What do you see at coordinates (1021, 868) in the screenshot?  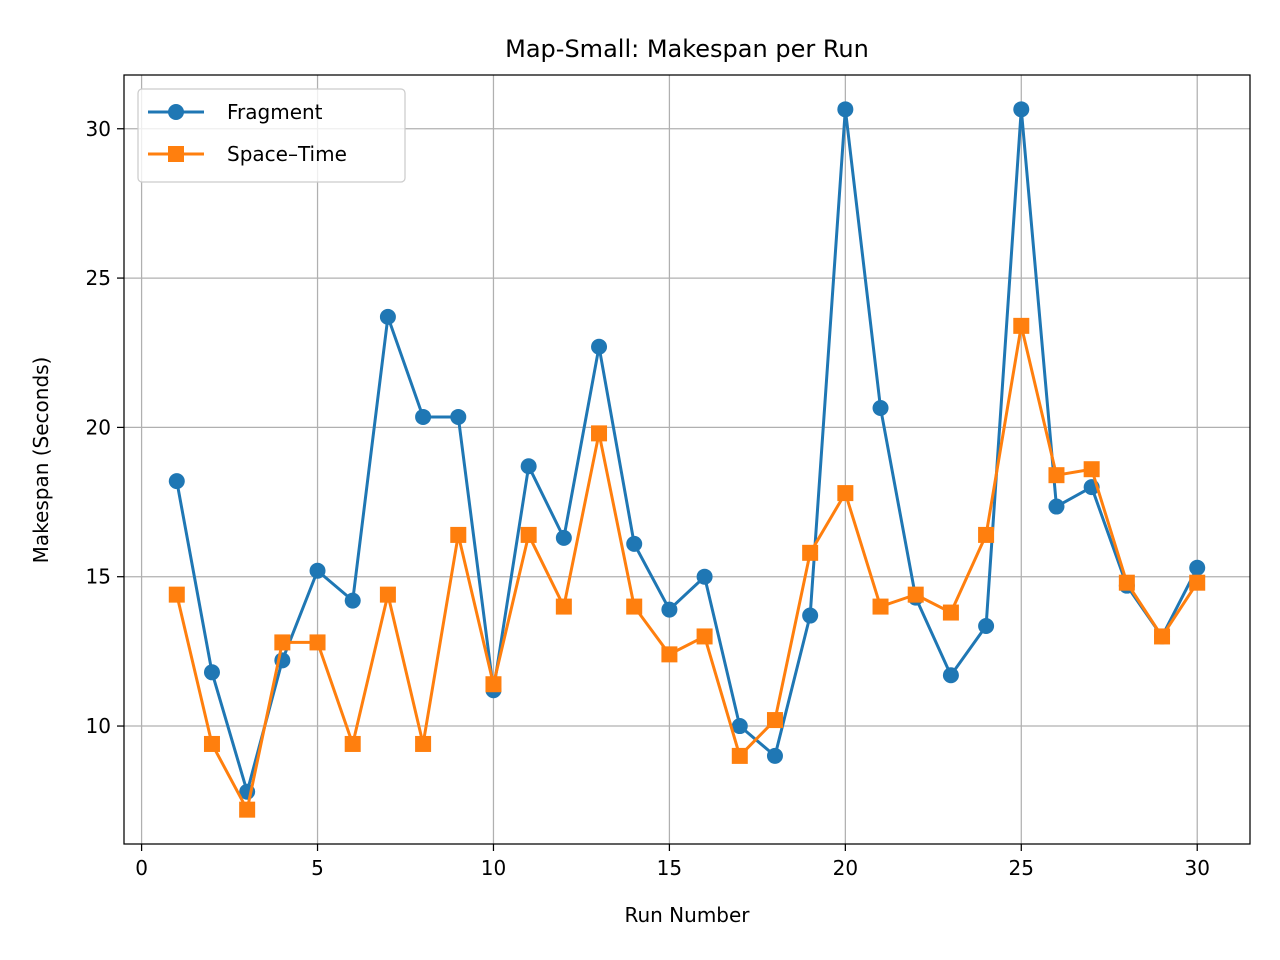 I see `x-tick-label: 25` at bounding box center [1021, 868].